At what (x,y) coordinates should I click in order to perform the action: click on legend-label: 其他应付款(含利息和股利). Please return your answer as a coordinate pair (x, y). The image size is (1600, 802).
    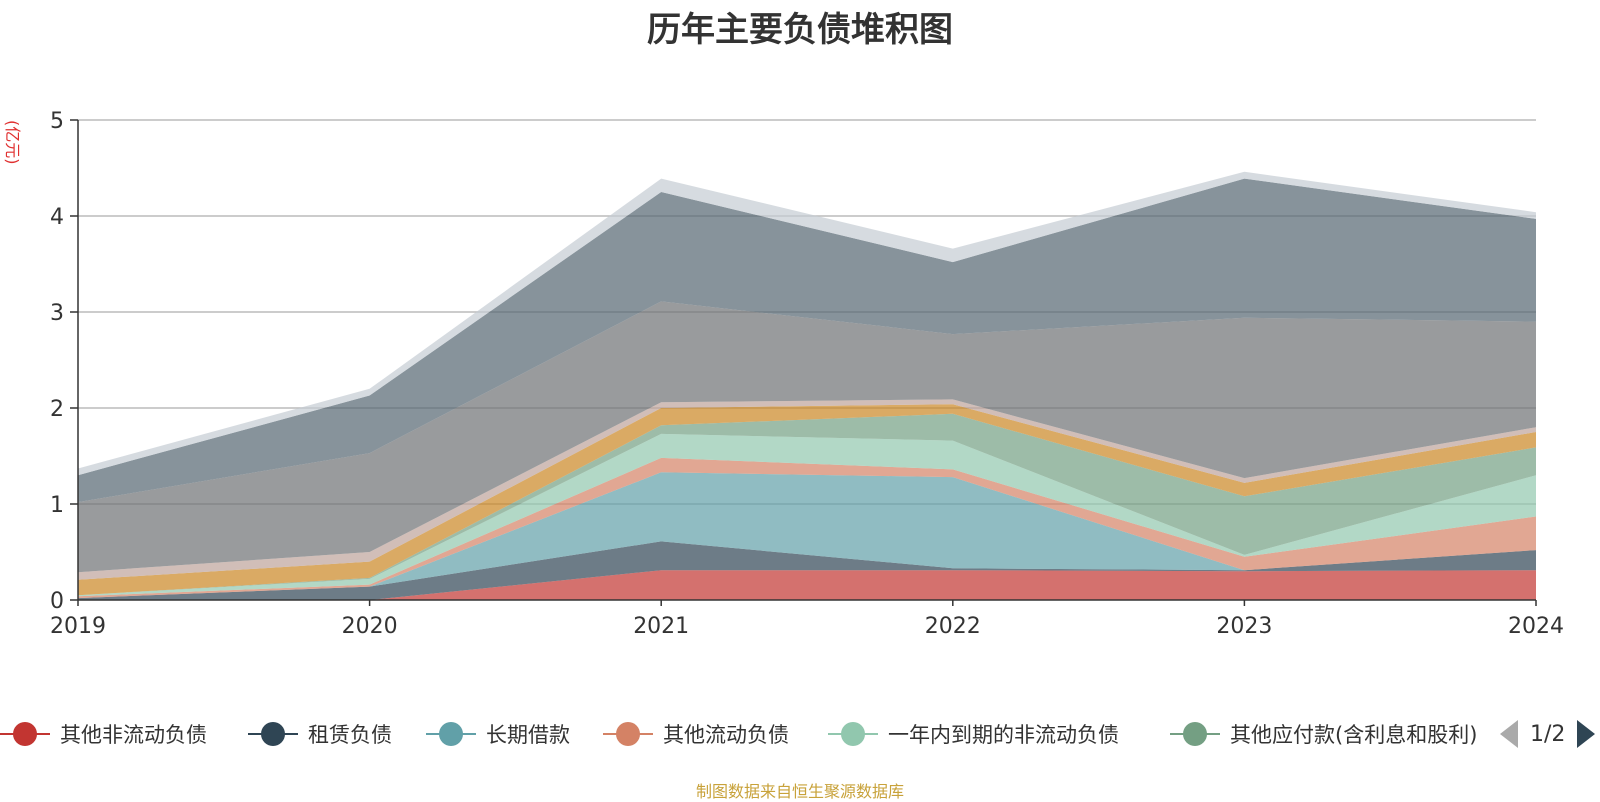
    Looking at the image, I should click on (1354, 735).